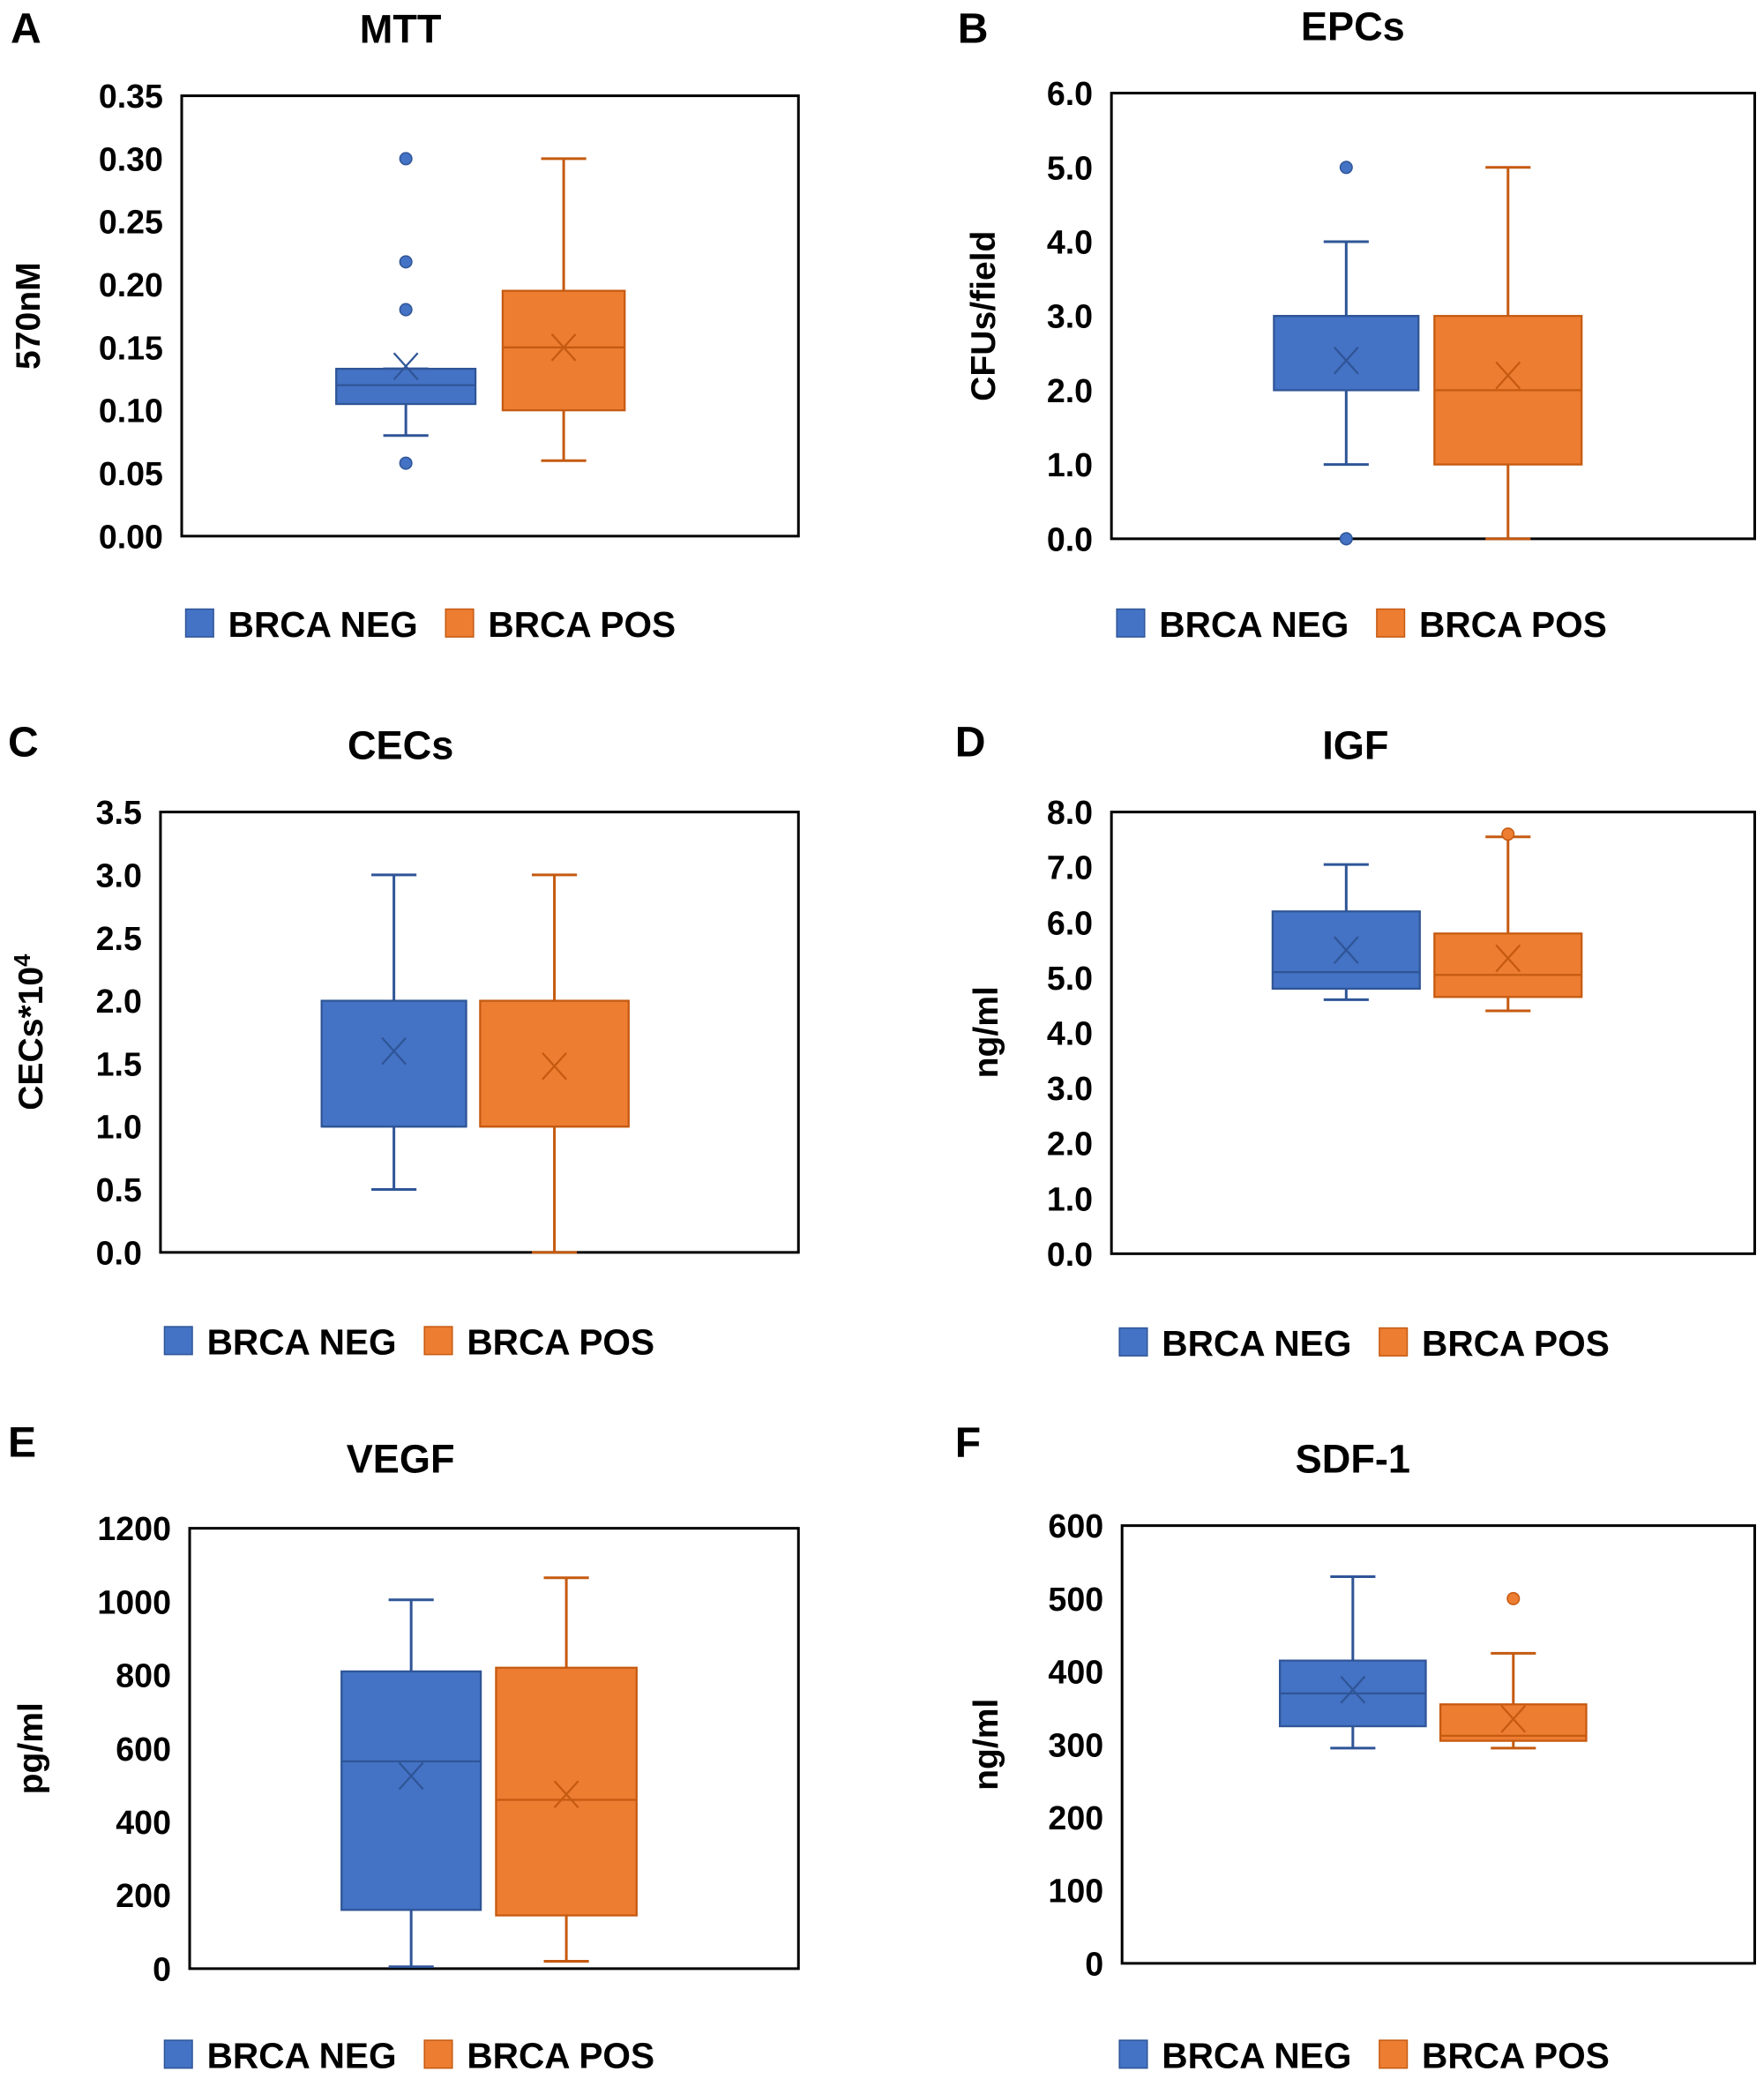 The width and height of the screenshot is (1764, 2079). What do you see at coordinates (119, 1063) in the screenshot?
I see `y-tick-label: 1.5` at bounding box center [119, 1063].